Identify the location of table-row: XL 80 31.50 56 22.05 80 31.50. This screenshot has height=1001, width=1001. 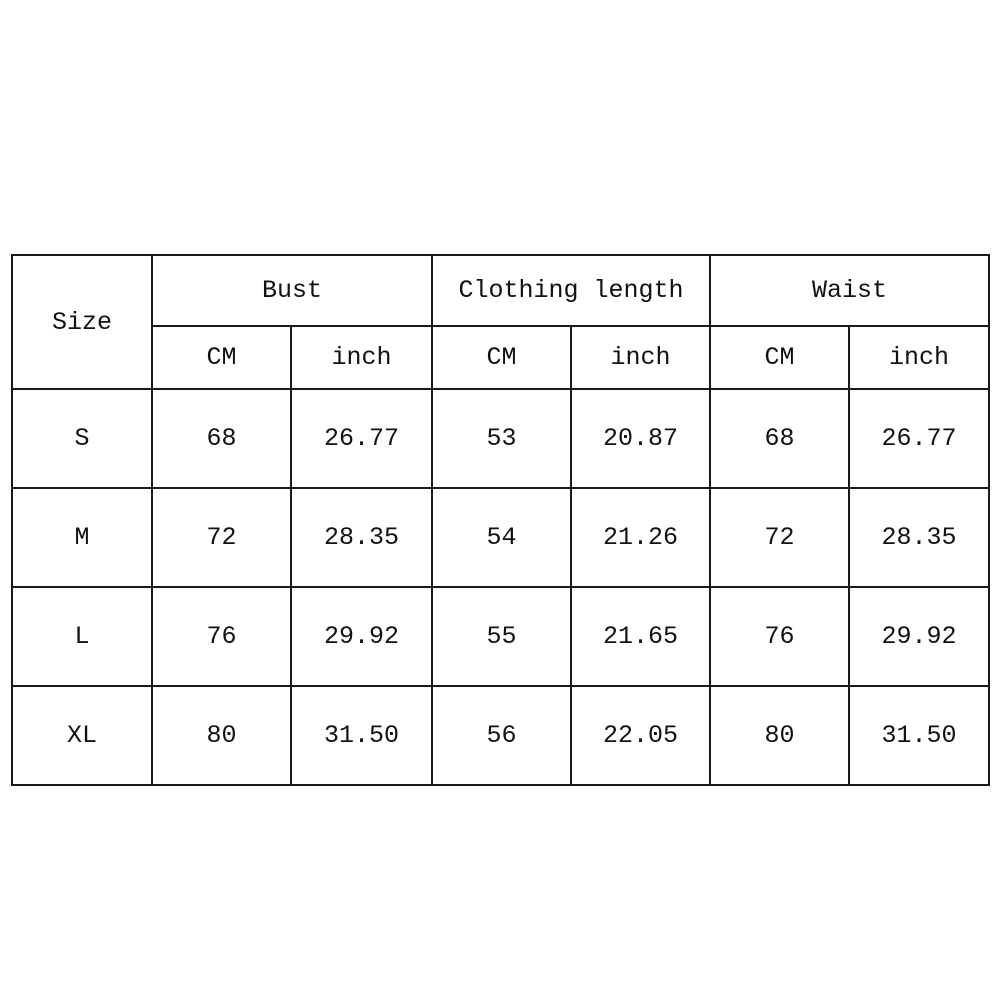
(500, 735).